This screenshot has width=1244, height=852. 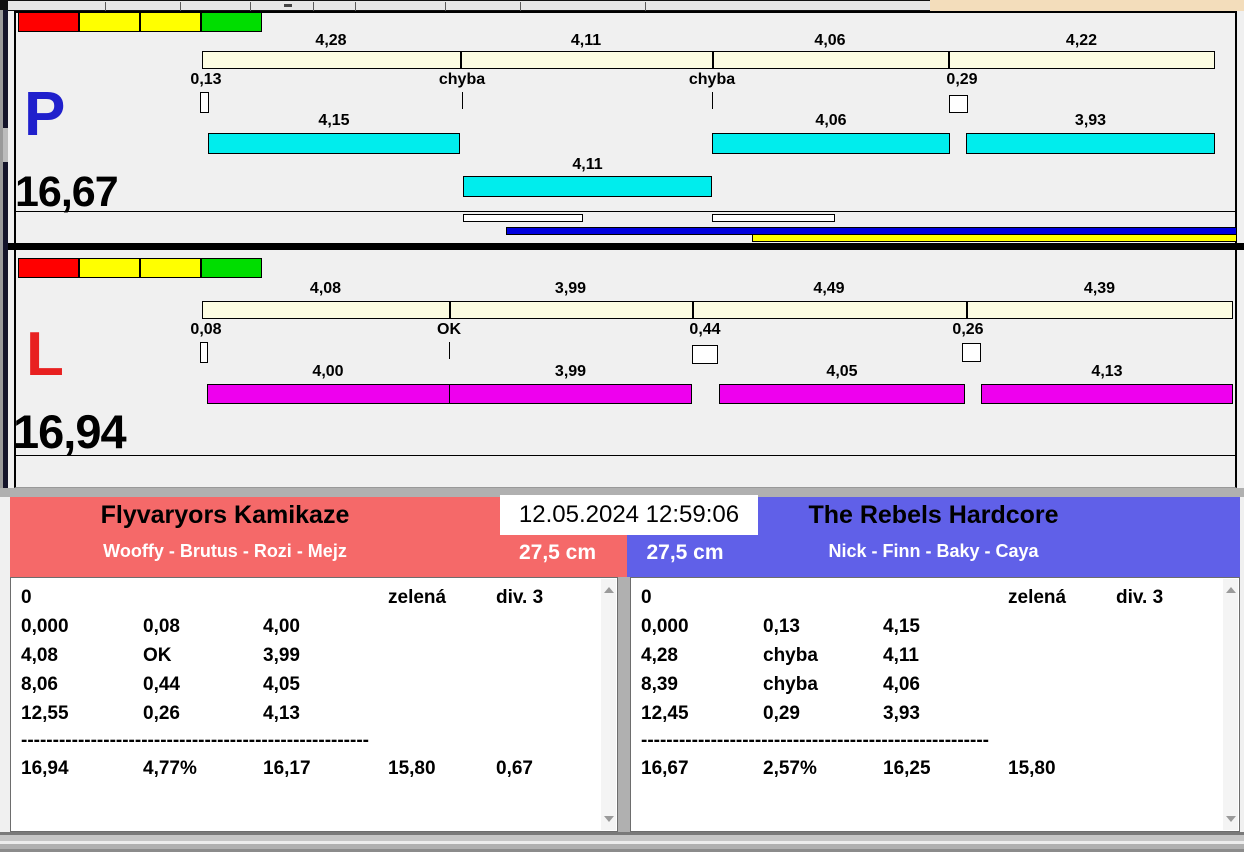 What do you see at coordinates (449, 350) in the screenshot?
I see `l-fault-marker-tick` at bounding box center [449, 350].